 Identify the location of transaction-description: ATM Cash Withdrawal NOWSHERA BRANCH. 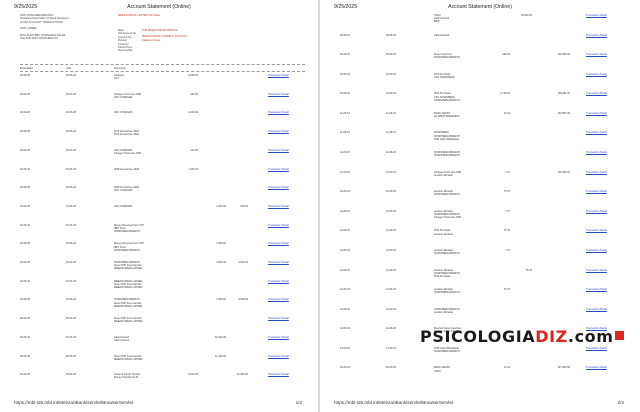
(465, 350).